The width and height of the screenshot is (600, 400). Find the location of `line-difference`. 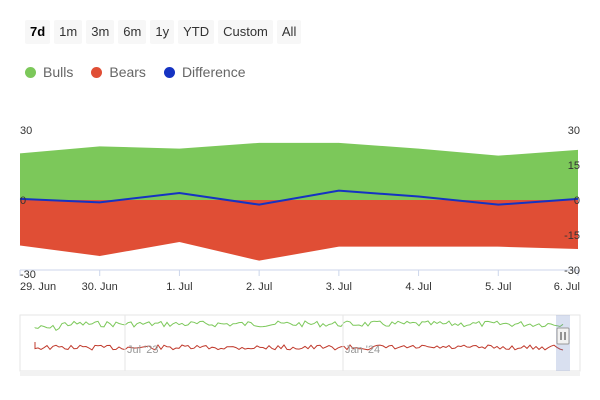

line-difference is located at coordinates (299, 197).